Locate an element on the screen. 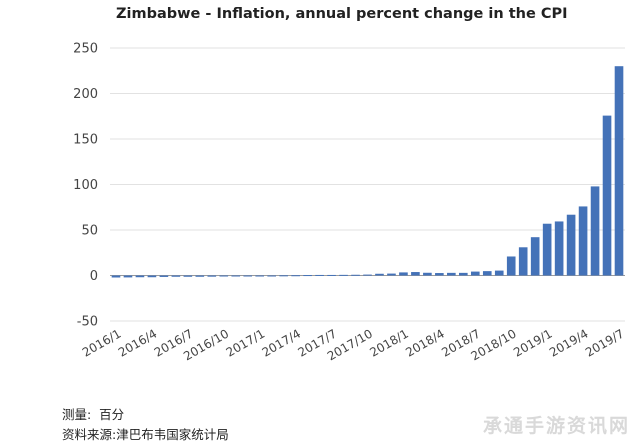 The width and height of the screenshot is (640, 446). unit-label: 测量: is located at coordinates (77, 414).